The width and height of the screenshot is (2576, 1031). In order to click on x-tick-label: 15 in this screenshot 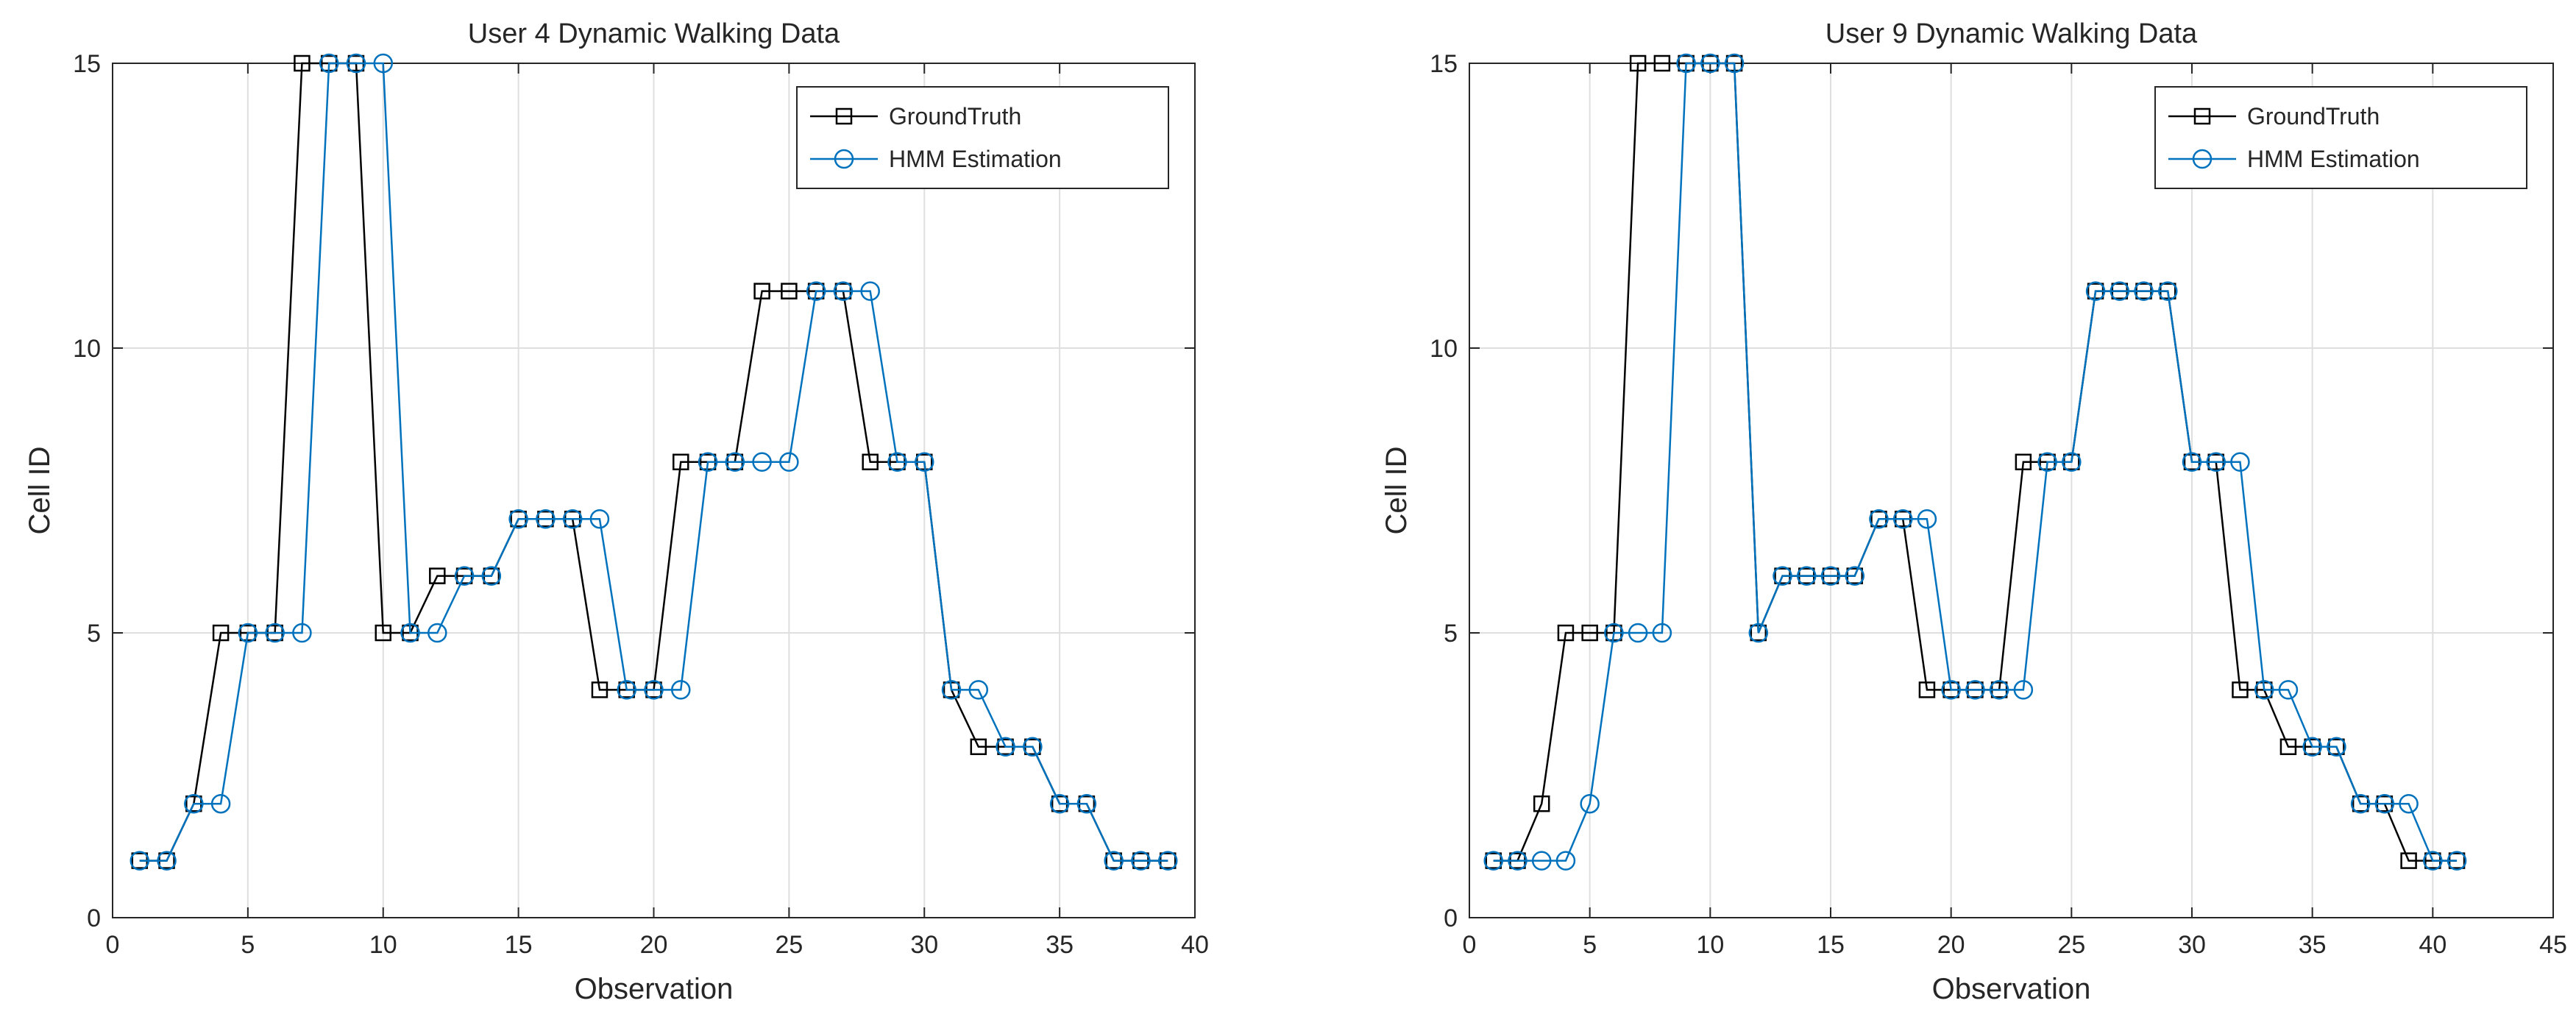, I will do `click(519, 945)`.